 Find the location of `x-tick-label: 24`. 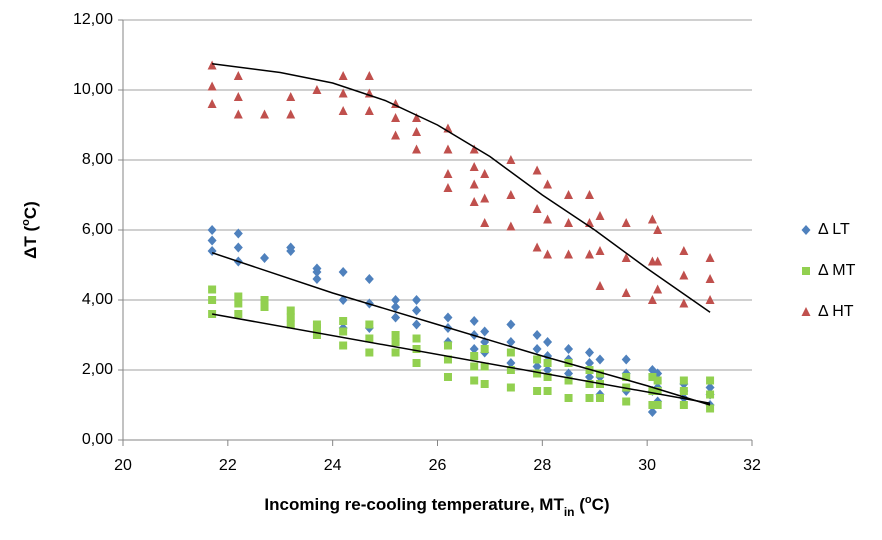

x-tick-label: 24 is located at coordinates (333, 465).